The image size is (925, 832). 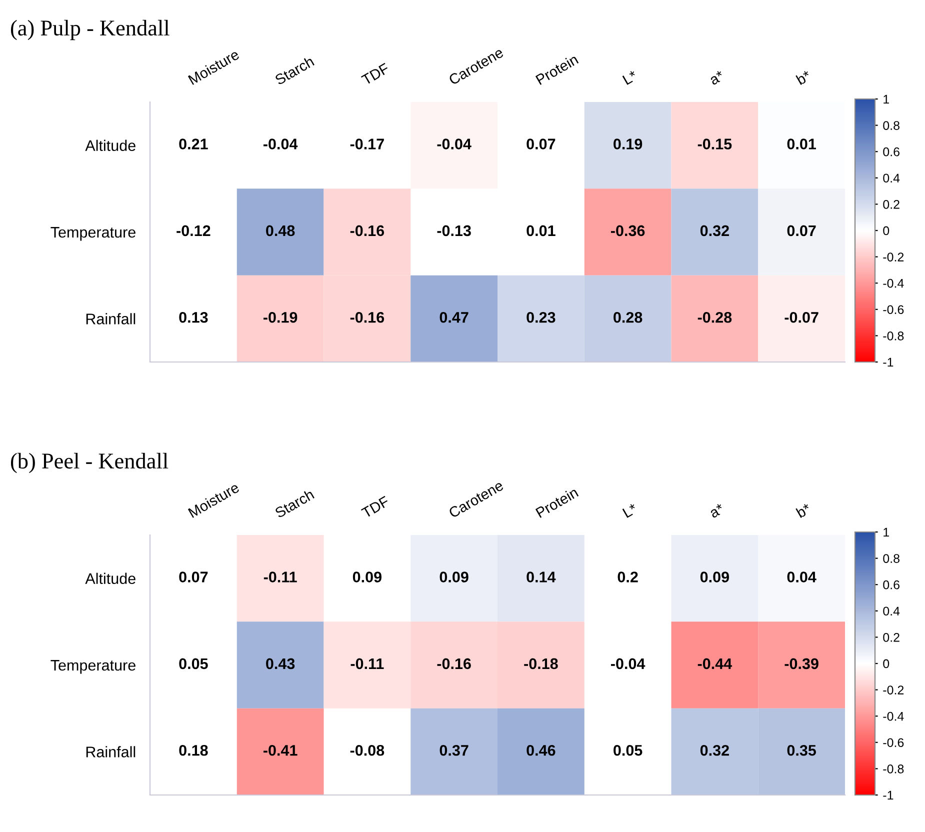 What do you see at coordinates (193, 144) in the screenshot?
I see `text: 0.21` at bounding box center [193, 144].